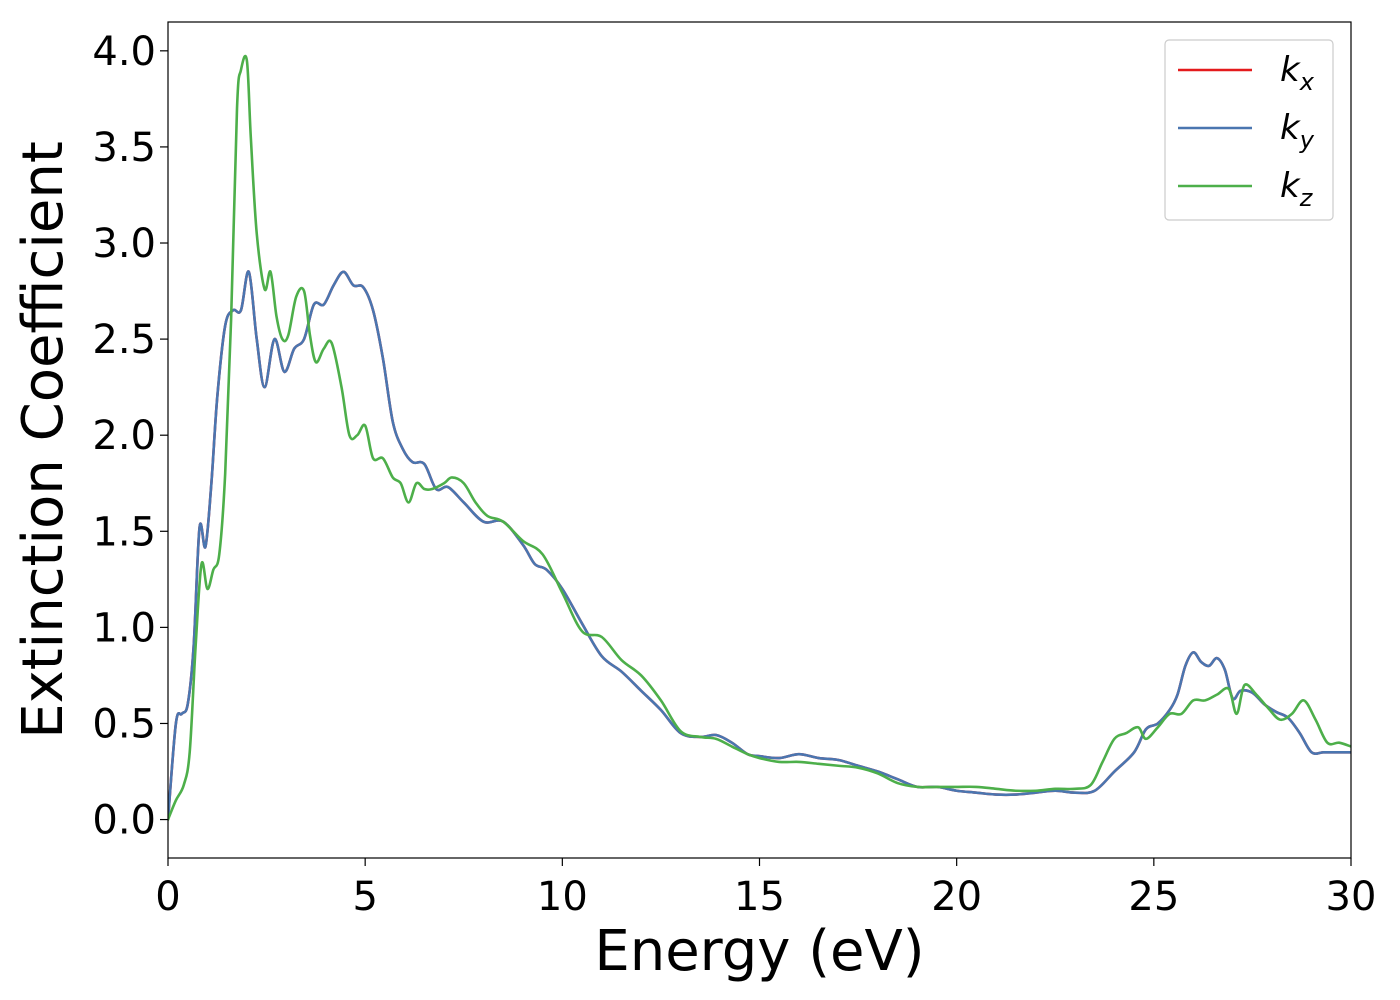 This screenshot has width=1400, height=1000. What do you see at coordinates (124, 52) in the screenshot?
I see `y-tick-label: 4.0` at bounding box center [124, 52].